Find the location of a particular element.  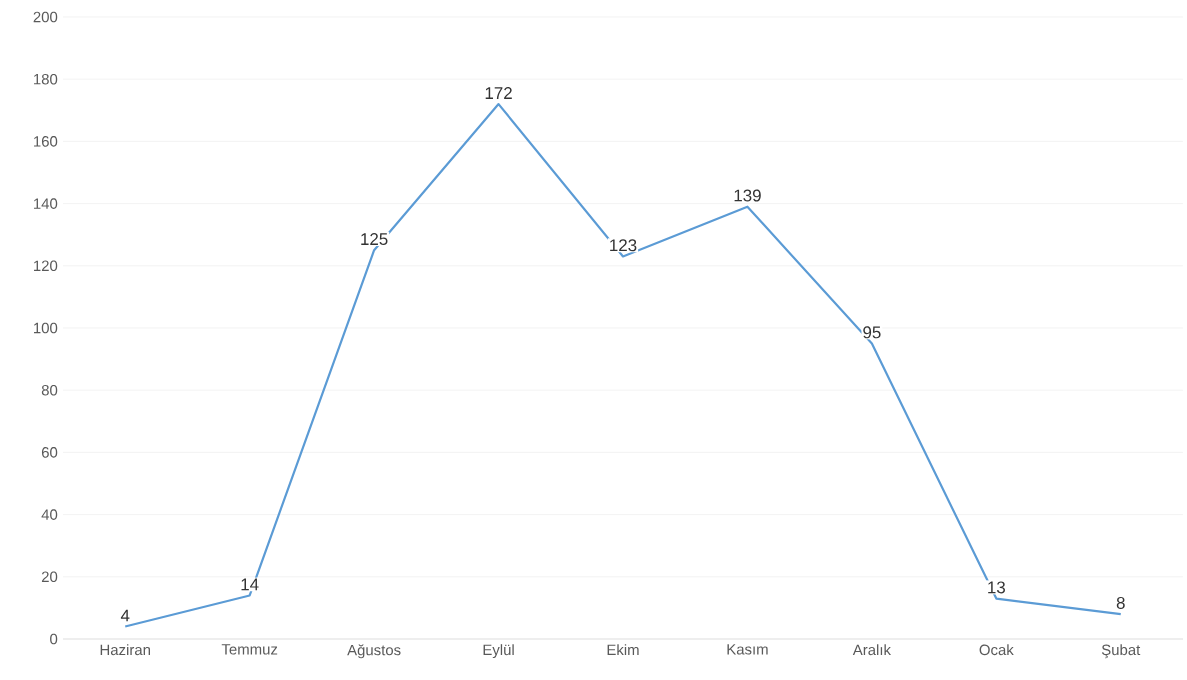

x-tick-label: Haziran is located at coordinates (125, 650).